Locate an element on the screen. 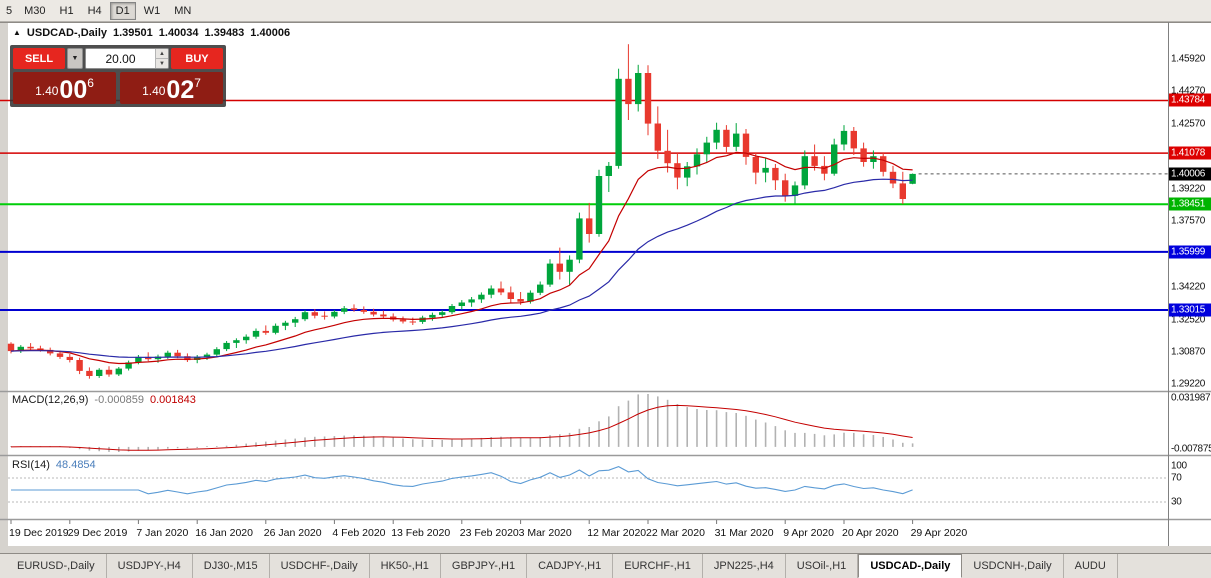 This screenshot has height=578, width=1211. chart-tab-usdcad-daily: USDCAD-,Daily is located at coordinates (910, 566).